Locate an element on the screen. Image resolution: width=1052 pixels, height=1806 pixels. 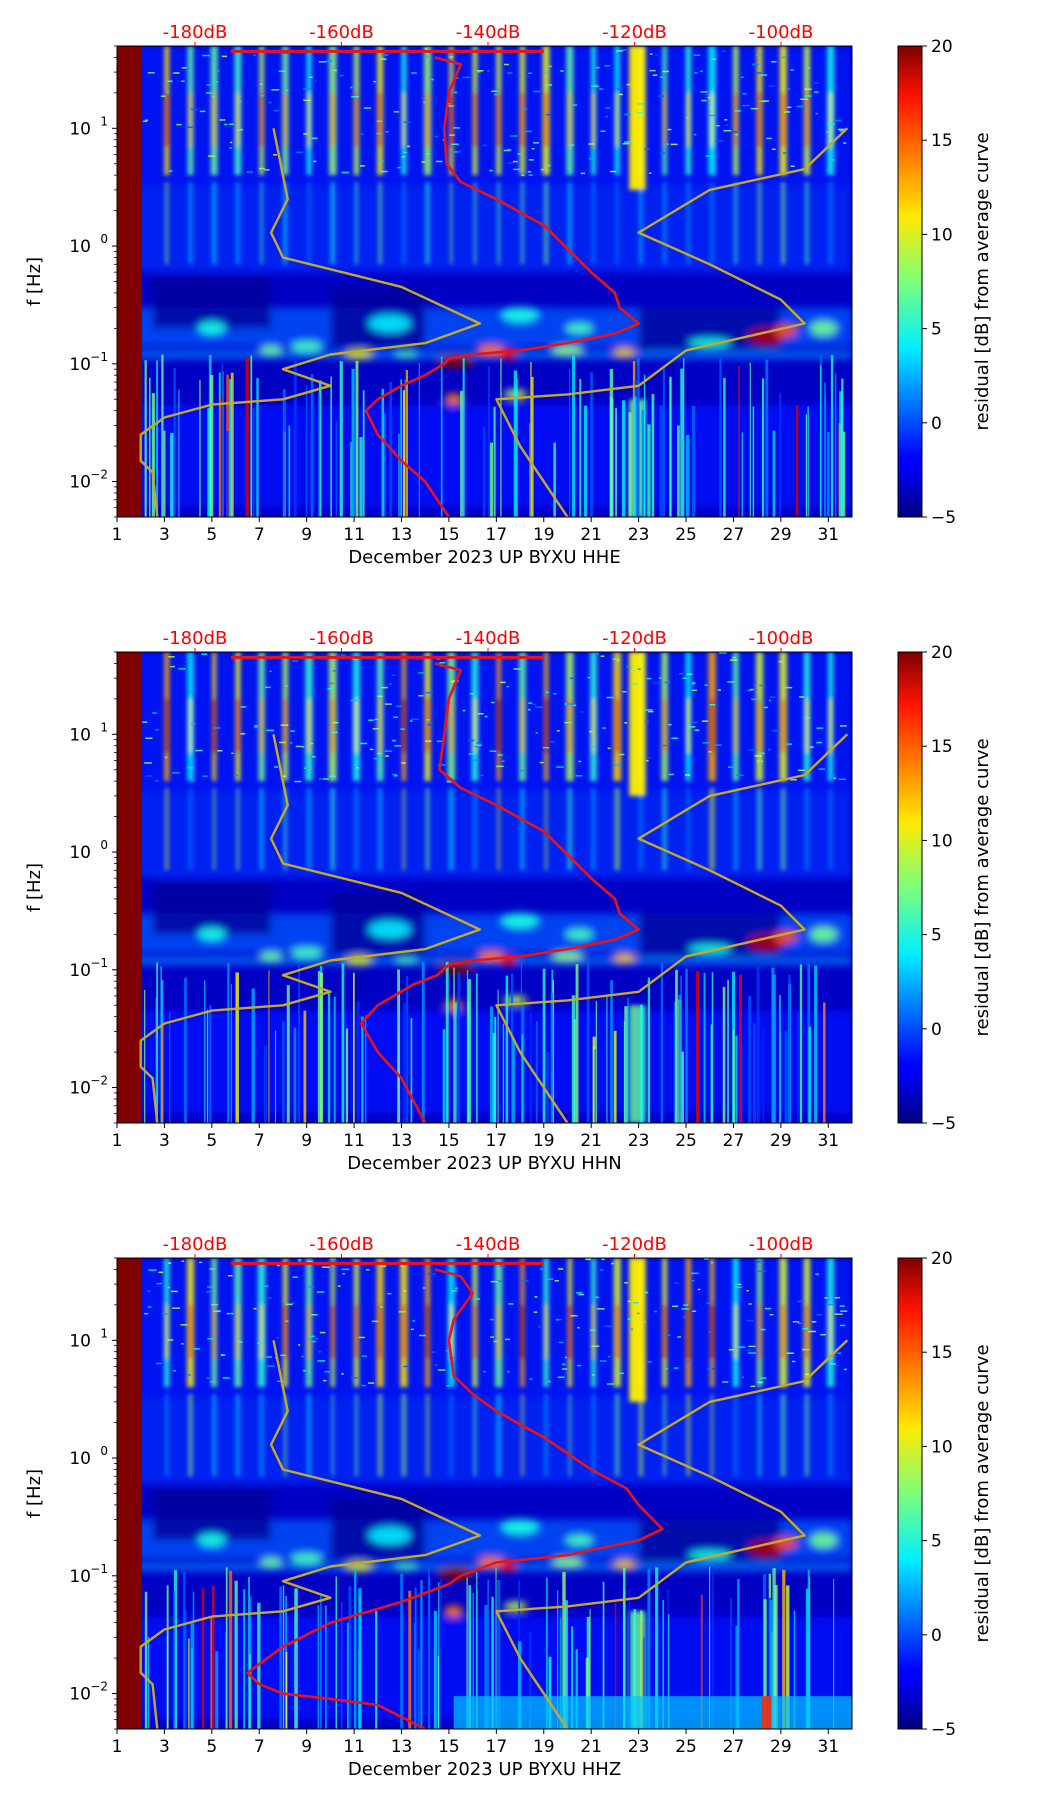
top-db-label: -100dB is located at coordinates (781, 32).